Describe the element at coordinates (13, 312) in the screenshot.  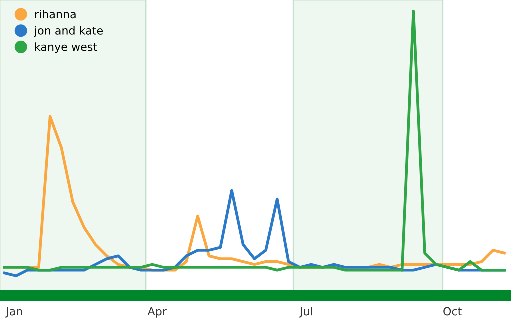
I see `x-tick-label: Jan` at that location.